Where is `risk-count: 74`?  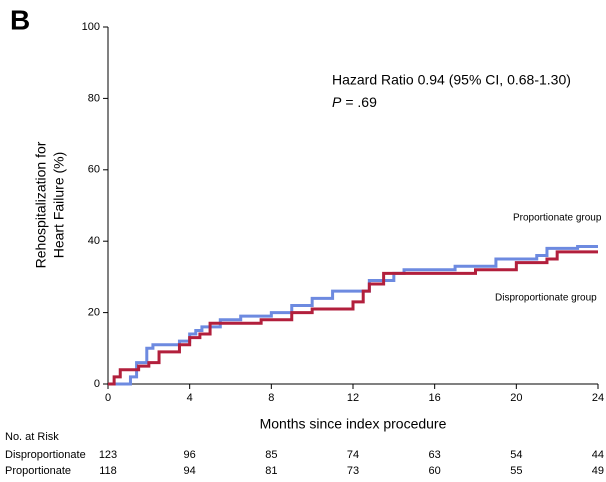 risk-count: 74 is located at coordinates (353, 455).